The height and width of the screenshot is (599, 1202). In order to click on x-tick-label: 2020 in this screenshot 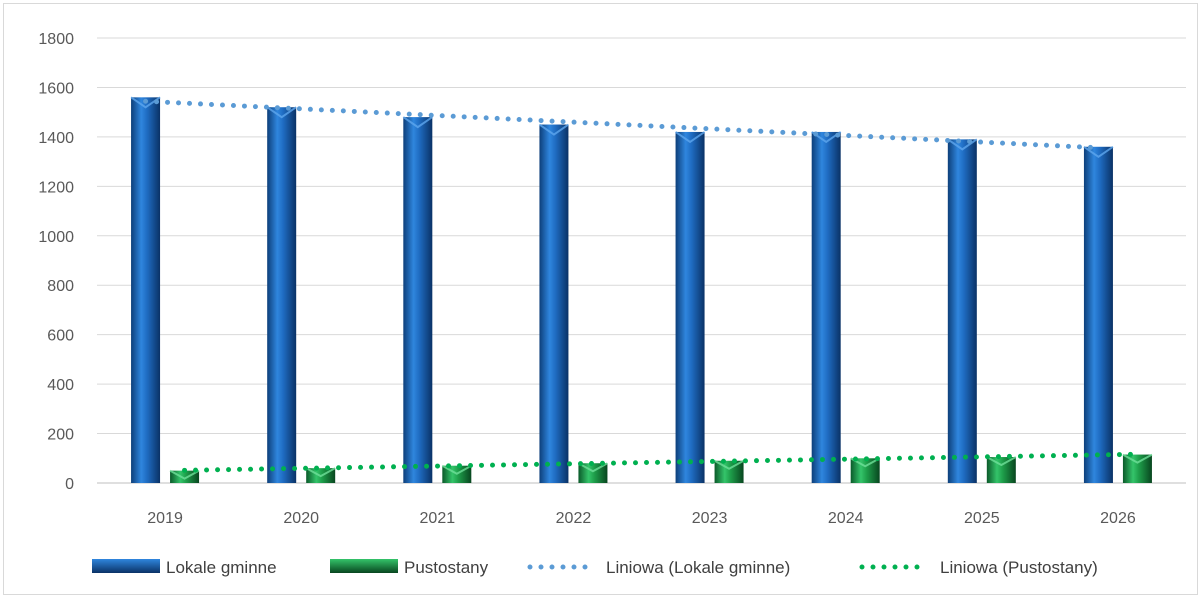, I will do `click(301, 518)`.